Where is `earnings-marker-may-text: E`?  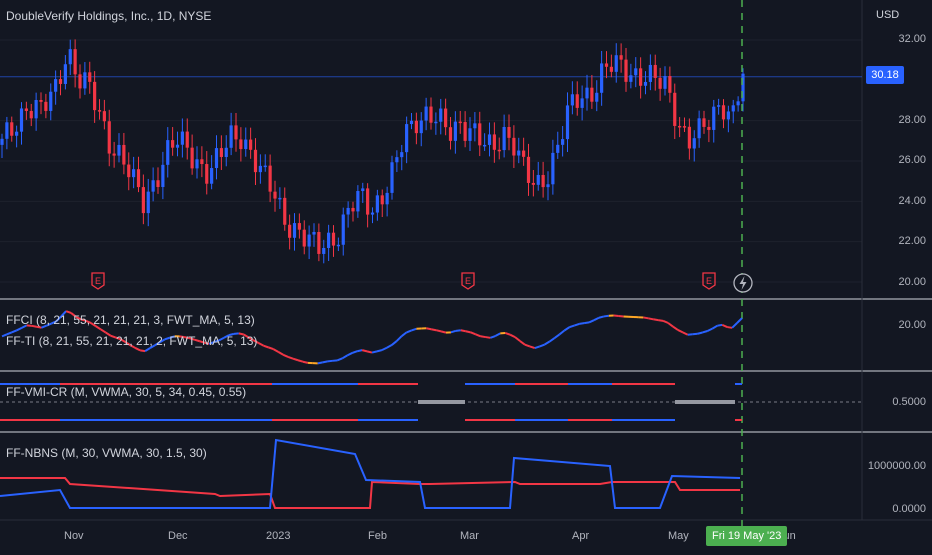
earnings-marker-may-text: E is located at coordinates (709, 281).